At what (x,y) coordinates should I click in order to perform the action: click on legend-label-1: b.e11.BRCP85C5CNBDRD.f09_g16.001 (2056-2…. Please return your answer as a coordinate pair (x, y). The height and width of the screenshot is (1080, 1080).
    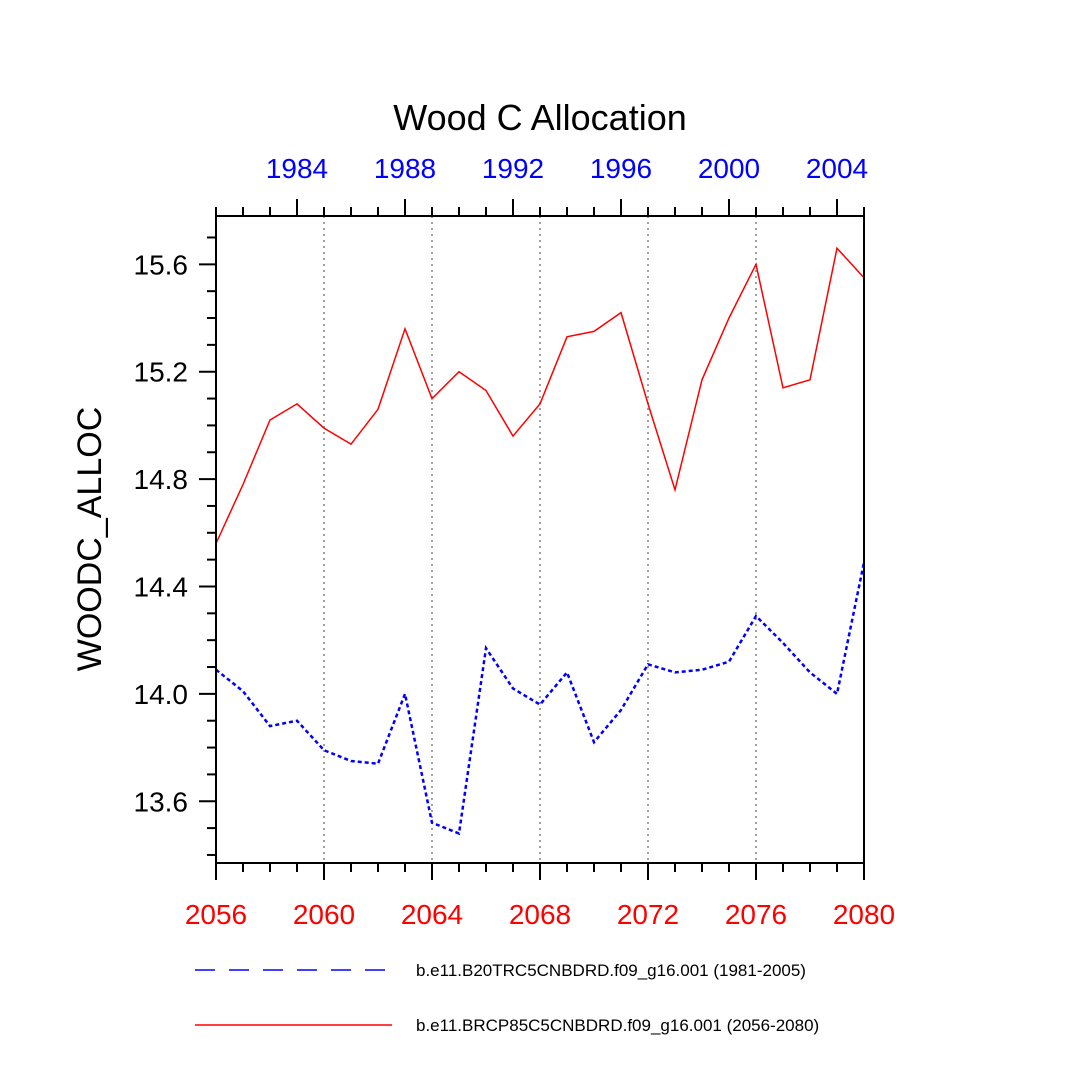
    Looking at the image, I should click on (617, 1025).